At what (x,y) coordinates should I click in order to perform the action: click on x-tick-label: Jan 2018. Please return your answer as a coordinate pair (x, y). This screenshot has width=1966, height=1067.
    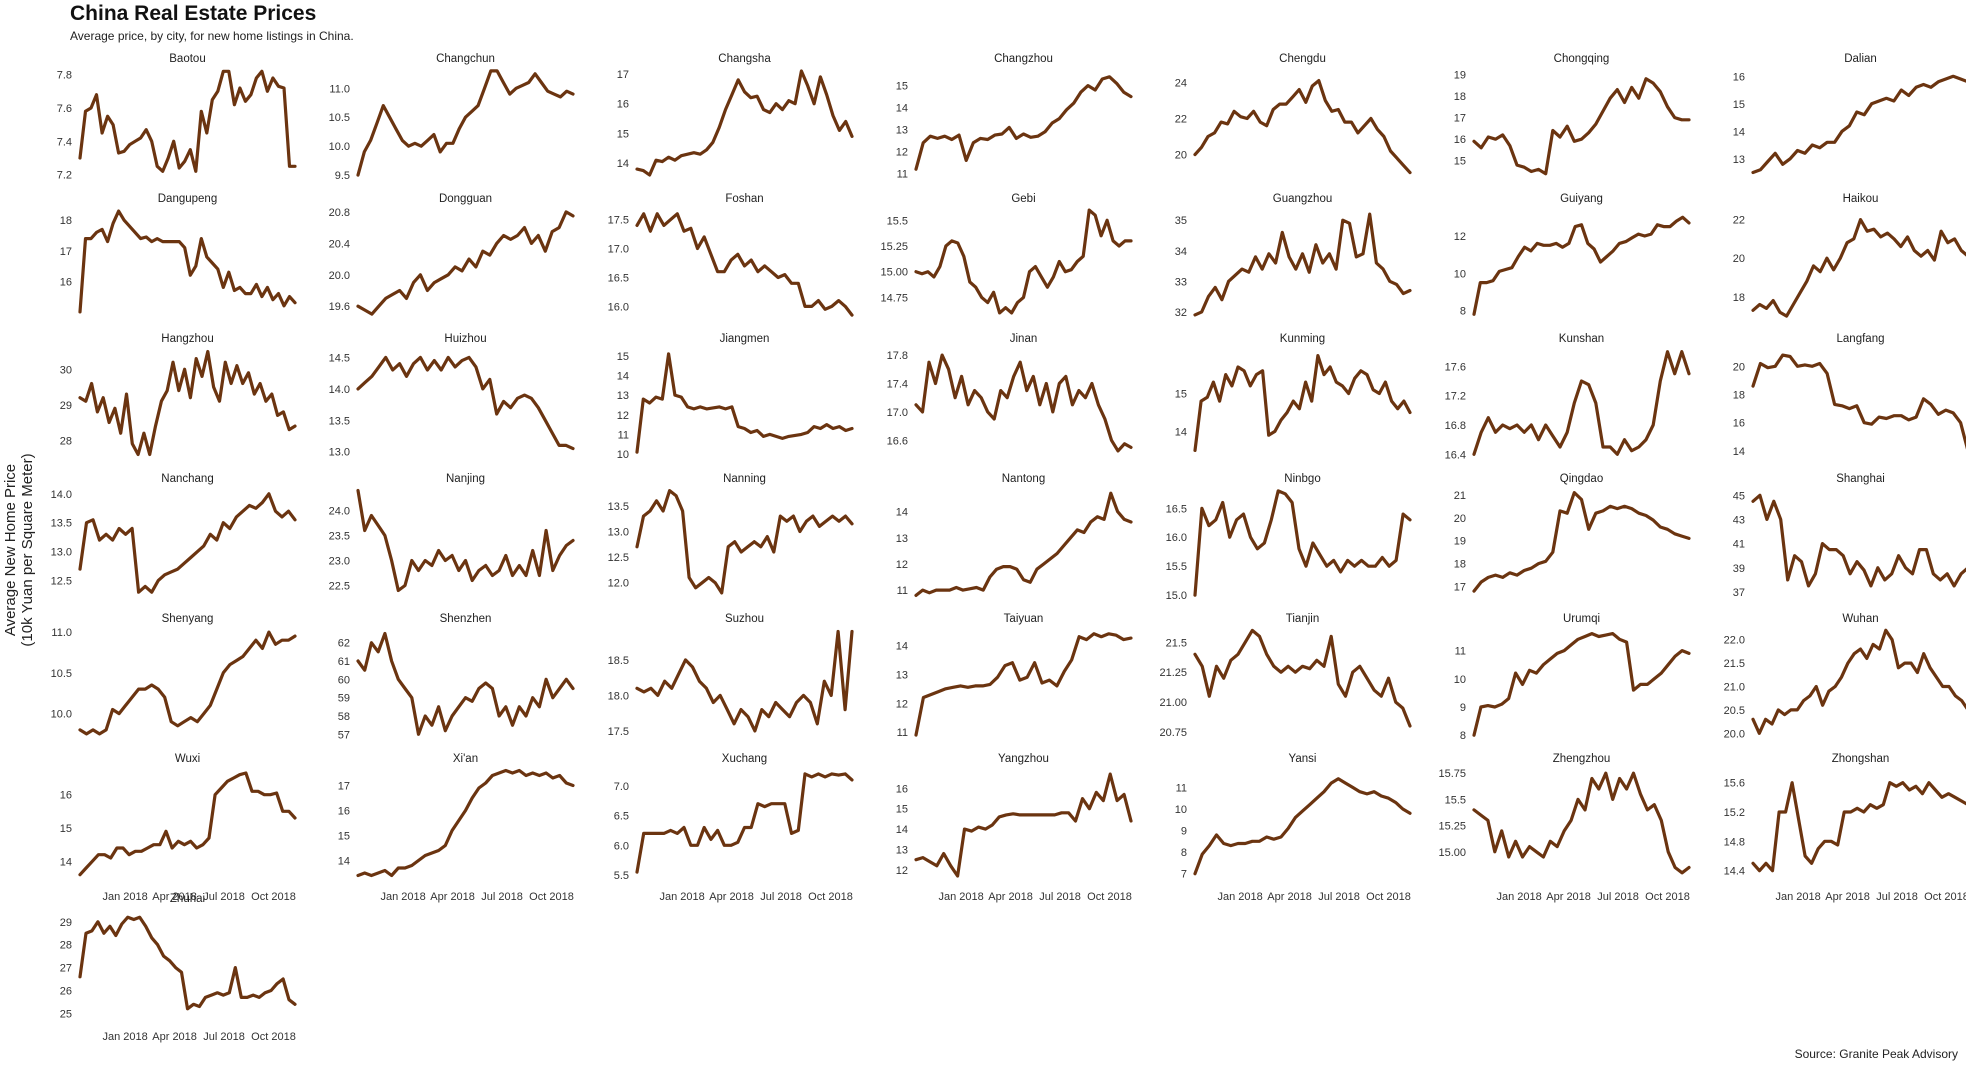
    Looking at the image, I should click on (1240, 897).